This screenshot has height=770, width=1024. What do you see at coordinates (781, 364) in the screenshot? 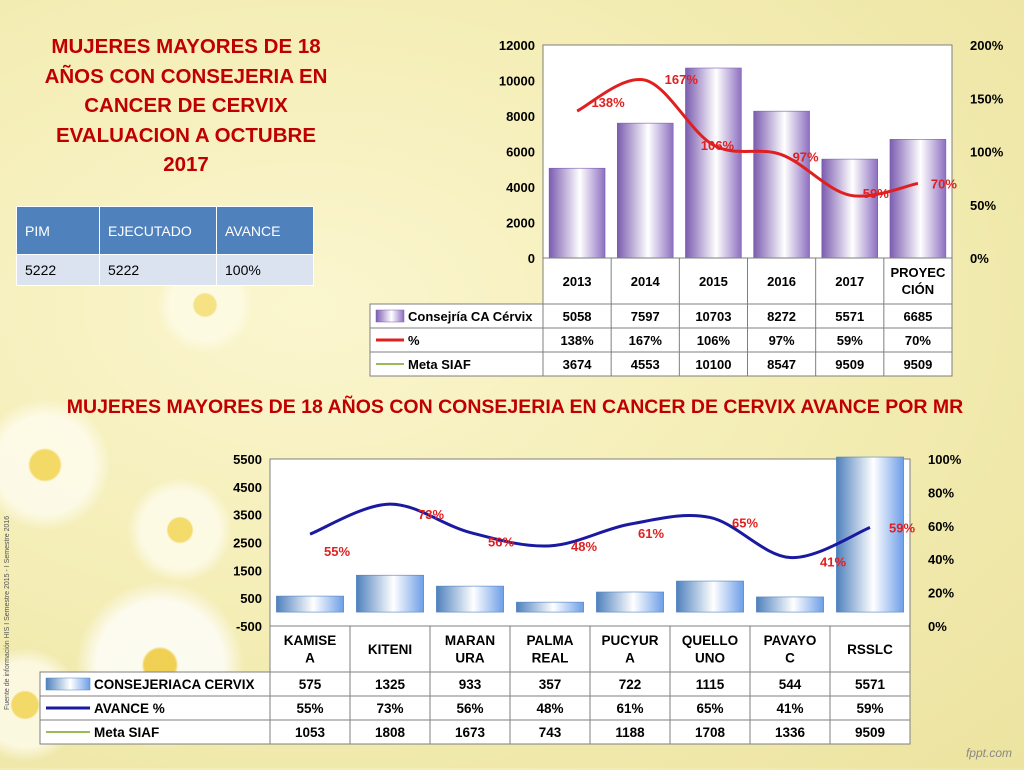
I see `table-value: 8547` at bounding box center [781, 364].